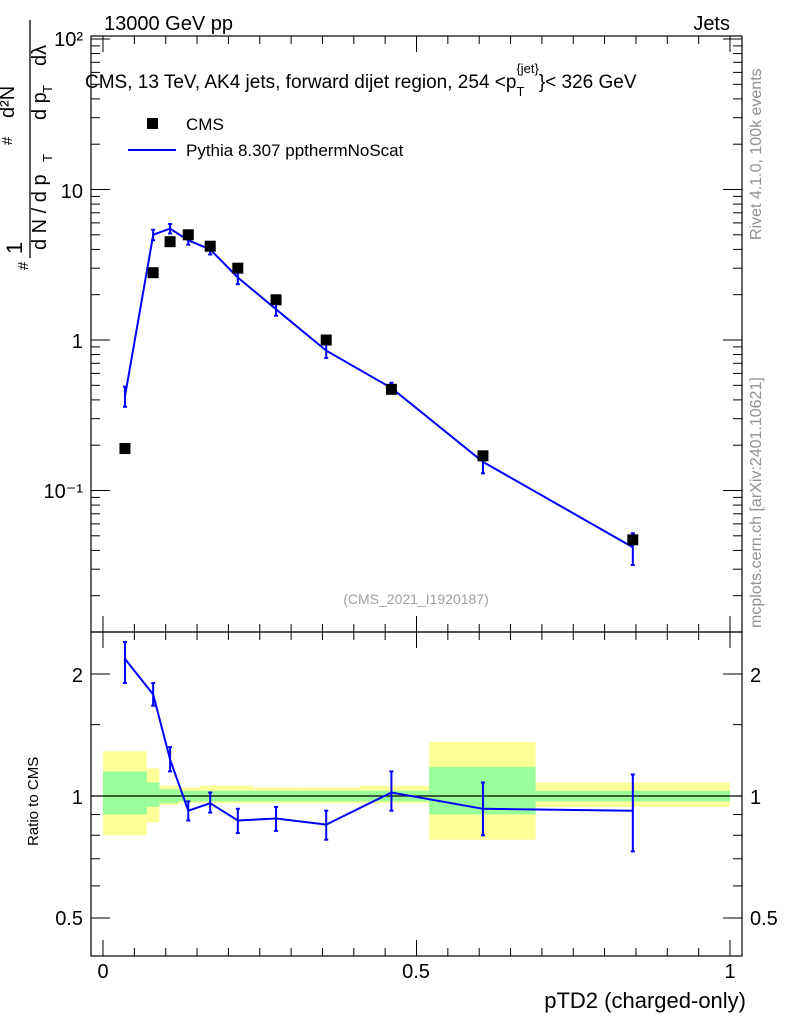 The height and width of the screenshot is (1024, 786). I want to click on svg-text: dλ, so click(40, 55).